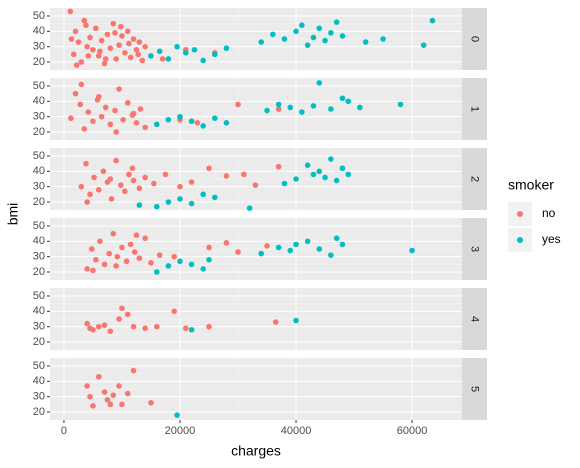 The height and width of the screenshot is (468, 580). Describe the element at coordinates (256, 451) in the screenshot. I see `x-axis-title: charges` at that location.